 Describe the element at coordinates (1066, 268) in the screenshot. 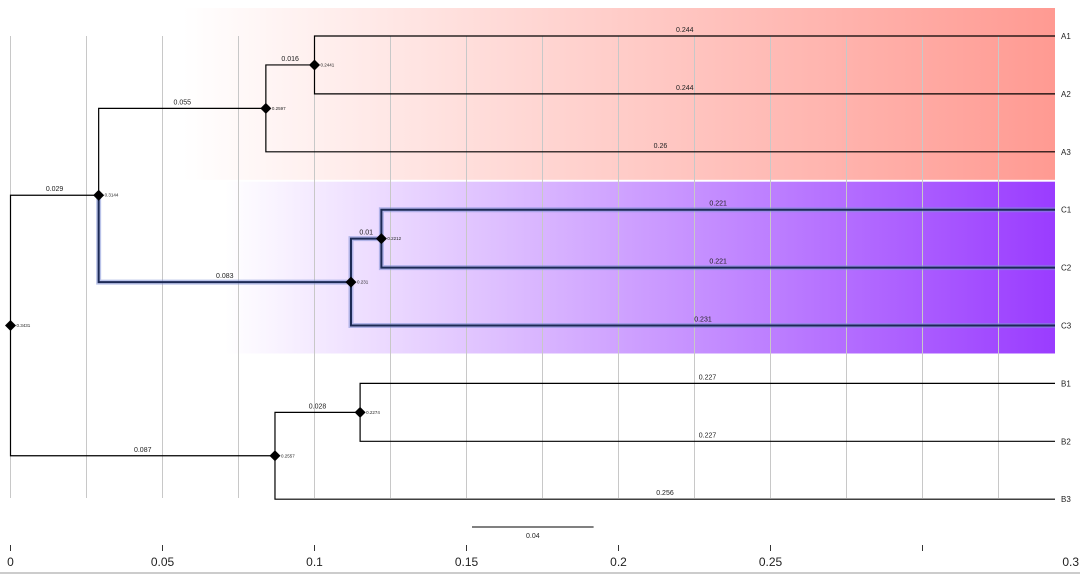

I see `tip-label-c2: C2` at that location.